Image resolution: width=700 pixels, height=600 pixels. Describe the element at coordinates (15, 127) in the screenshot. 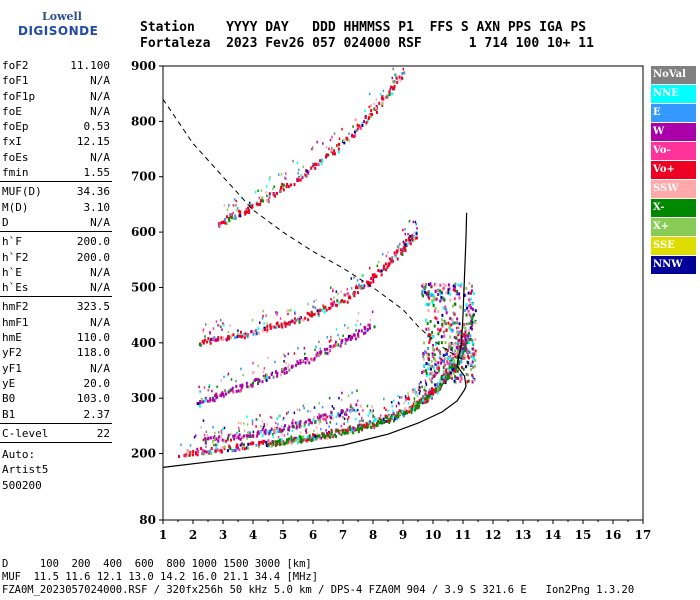

I see `param-name: foEp` at that location.